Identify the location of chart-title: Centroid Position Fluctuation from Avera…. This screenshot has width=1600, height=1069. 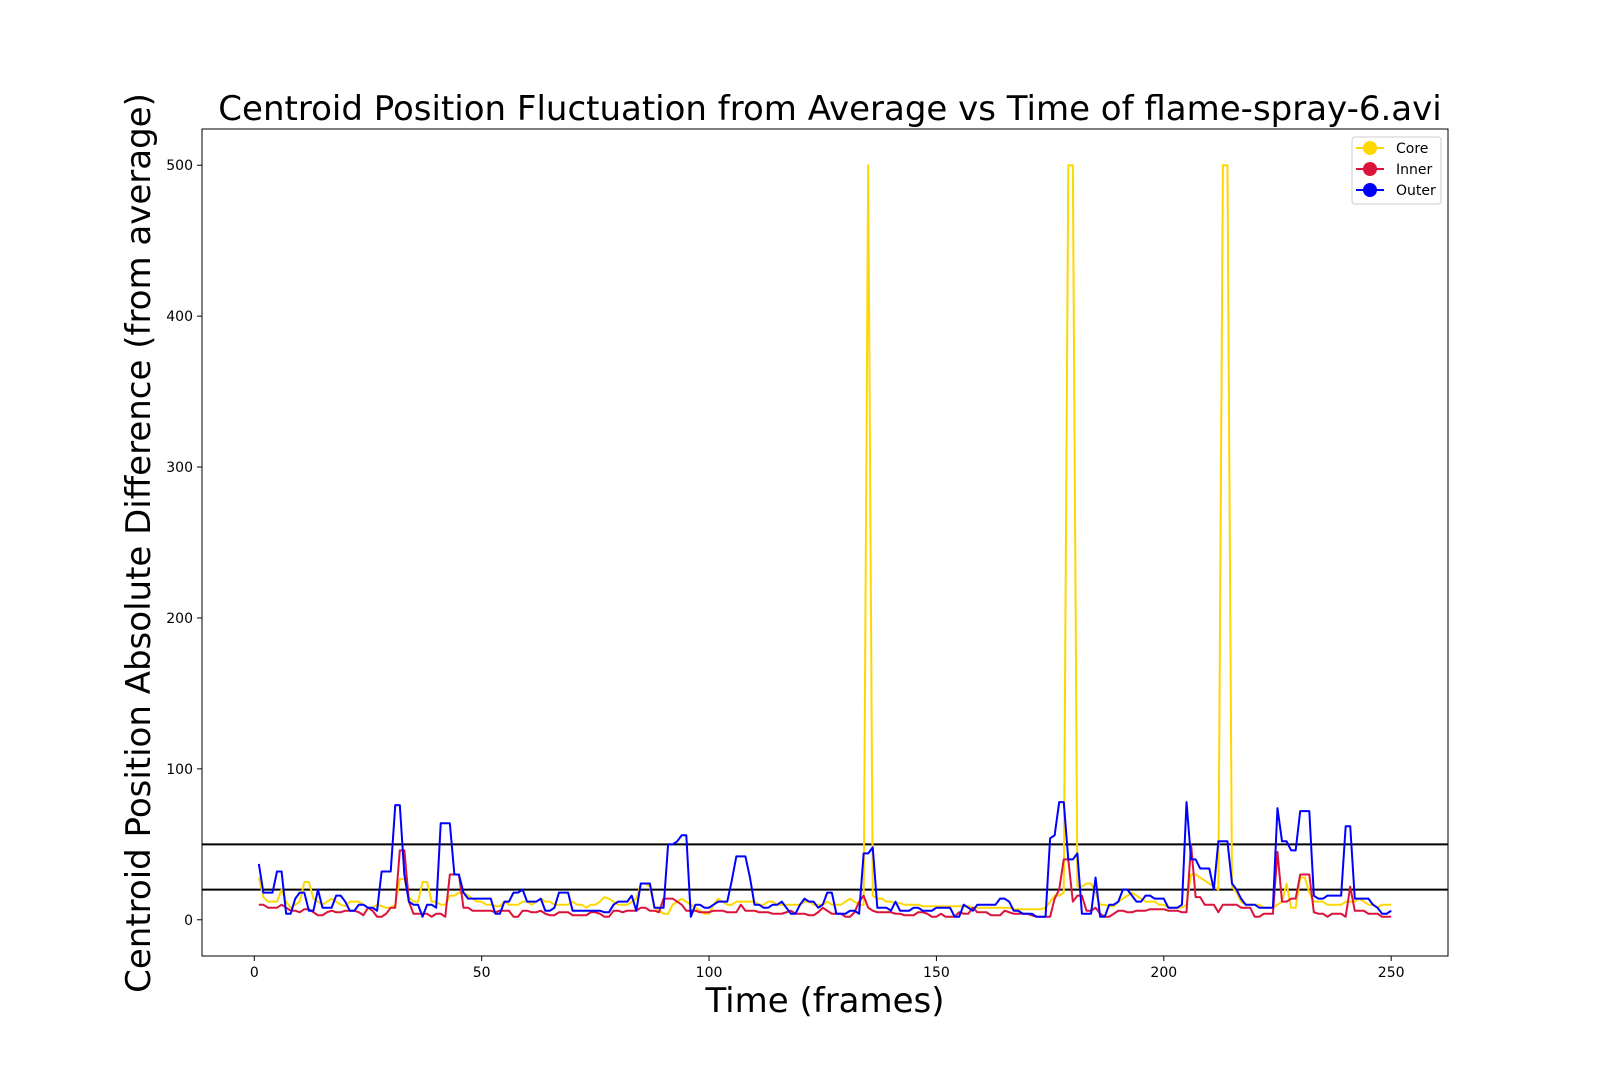
(829, 109).